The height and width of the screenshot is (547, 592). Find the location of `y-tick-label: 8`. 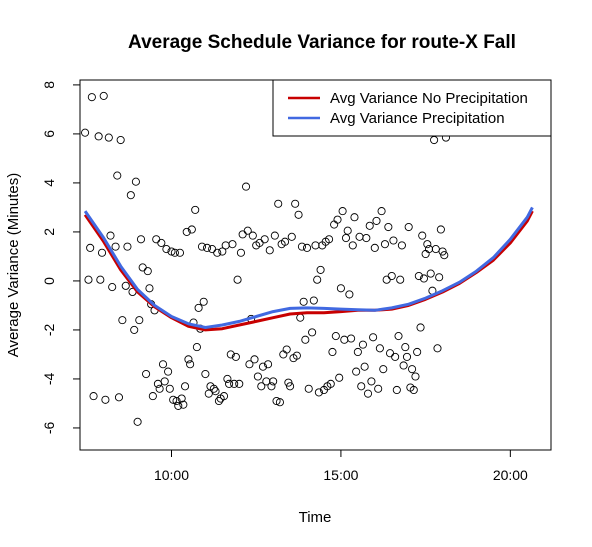

y-tick-label: 8 is located at coordinates (49, 85).